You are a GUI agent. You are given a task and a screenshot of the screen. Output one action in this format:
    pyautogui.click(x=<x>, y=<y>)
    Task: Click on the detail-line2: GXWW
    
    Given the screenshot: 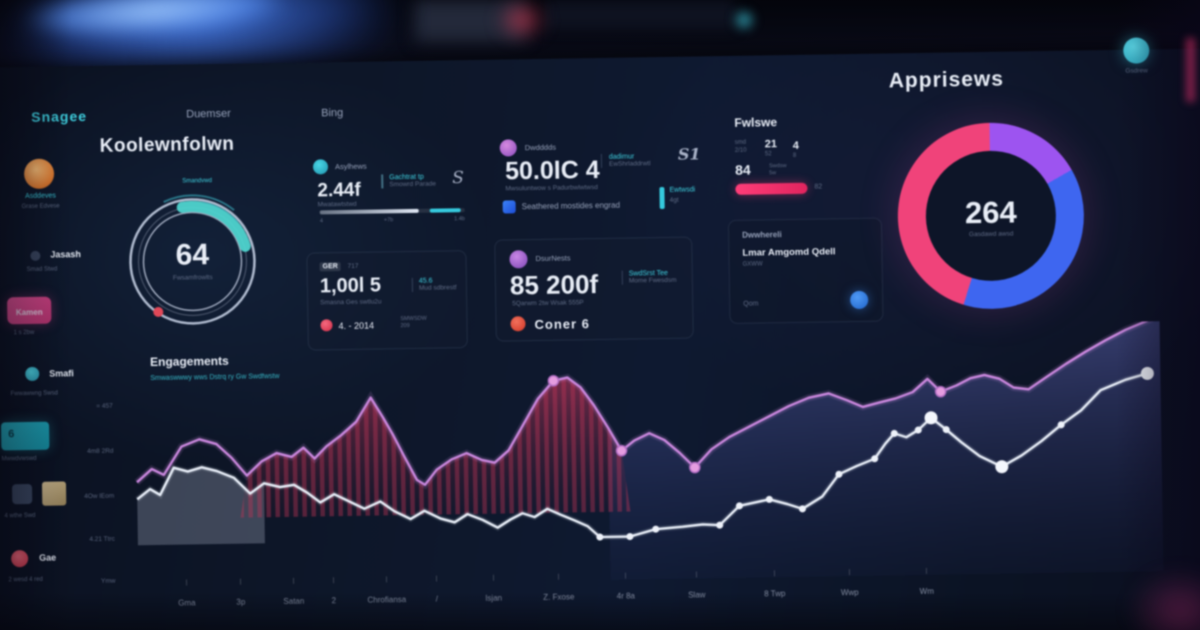 What is the action you would take?
    pyautogui.click(x=752, y=264)
    